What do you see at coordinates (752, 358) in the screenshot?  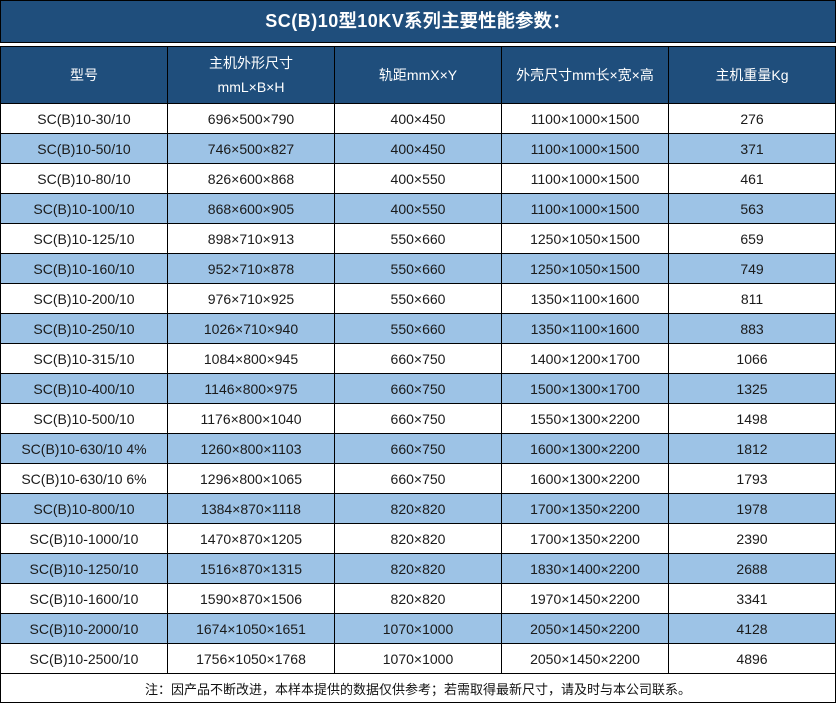 I see `cell-weight: 1066` at bounding box center [752, 358].